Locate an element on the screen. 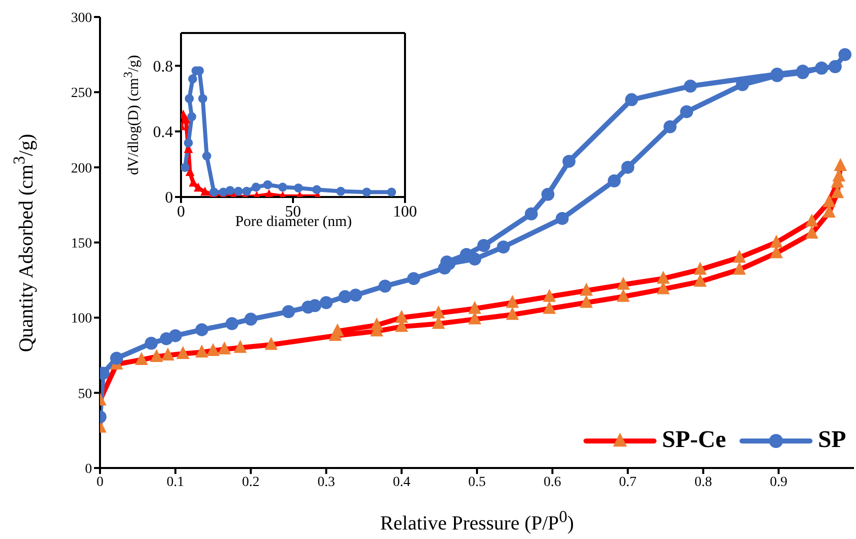 Image resolution: width=856 pixels, height=539 pixels. legend-label: SP is located at coordinates (832, 440).